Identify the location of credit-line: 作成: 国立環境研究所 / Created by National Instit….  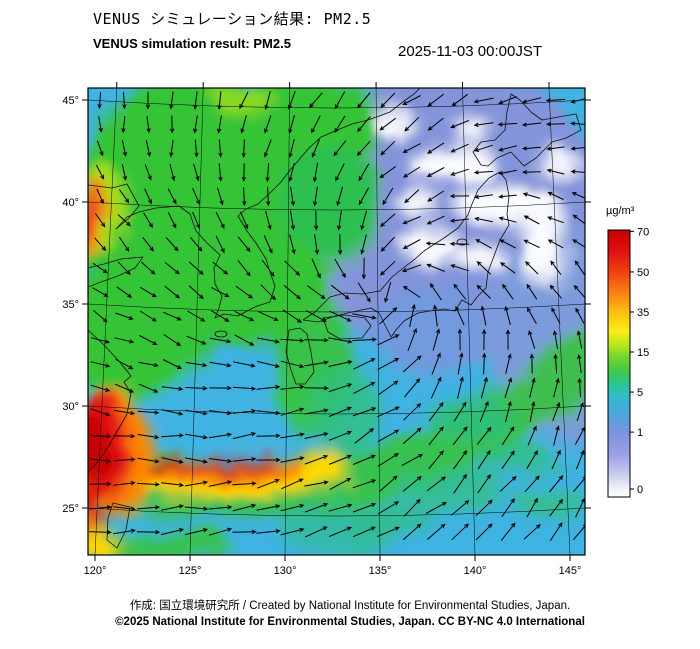
(350, 606).